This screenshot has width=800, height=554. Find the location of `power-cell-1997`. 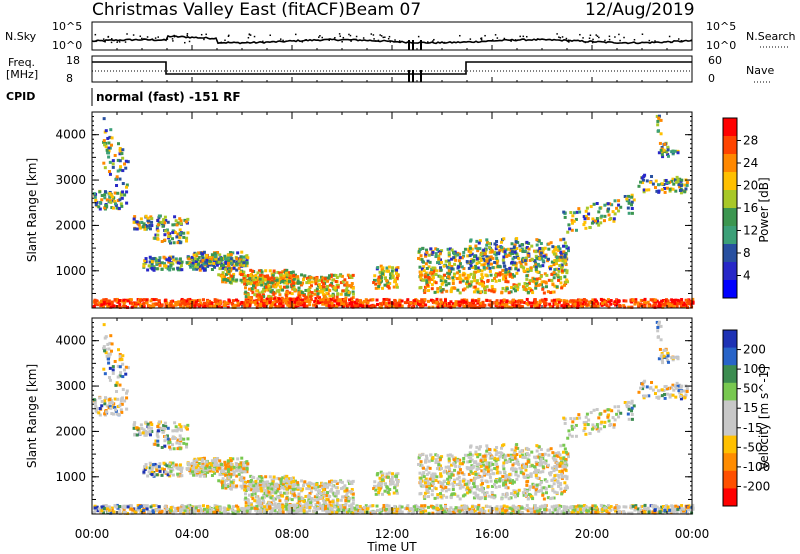

power-cell-1997 is located at coordinates (537, 258).